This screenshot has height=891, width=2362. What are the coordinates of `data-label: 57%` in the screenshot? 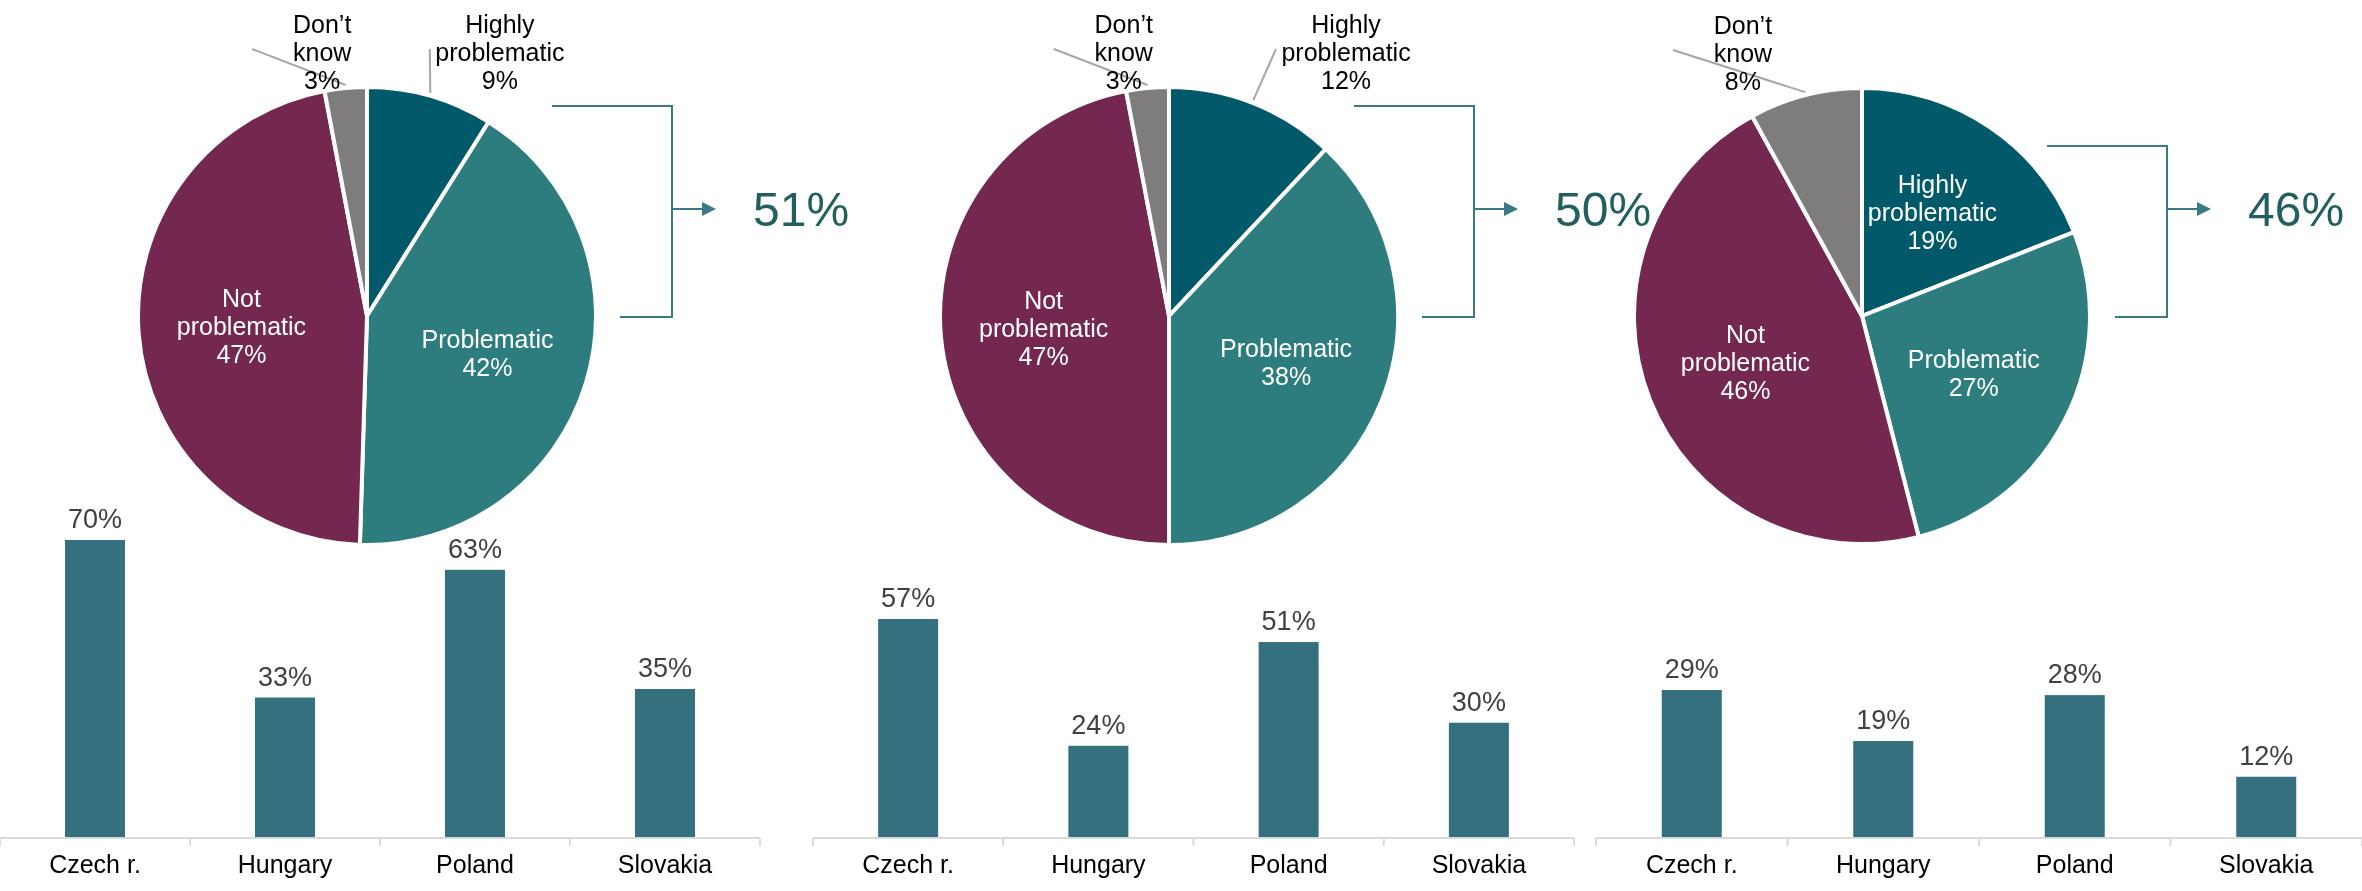 It's located at (908, 598).